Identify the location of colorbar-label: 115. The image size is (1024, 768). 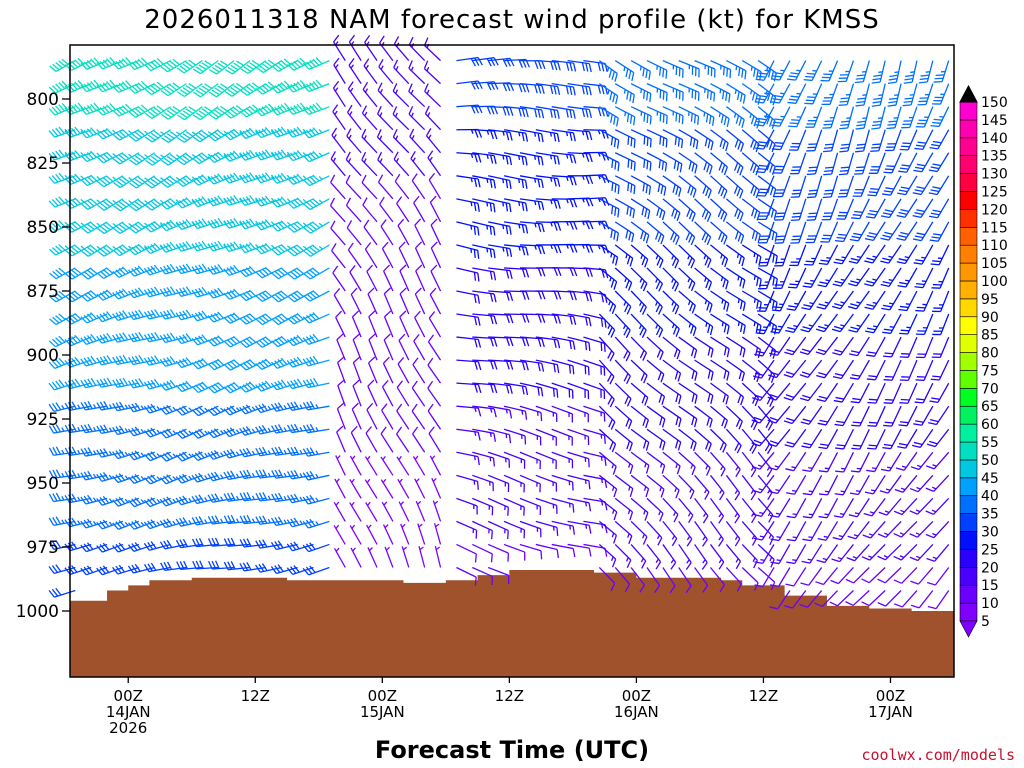
(994, 228).